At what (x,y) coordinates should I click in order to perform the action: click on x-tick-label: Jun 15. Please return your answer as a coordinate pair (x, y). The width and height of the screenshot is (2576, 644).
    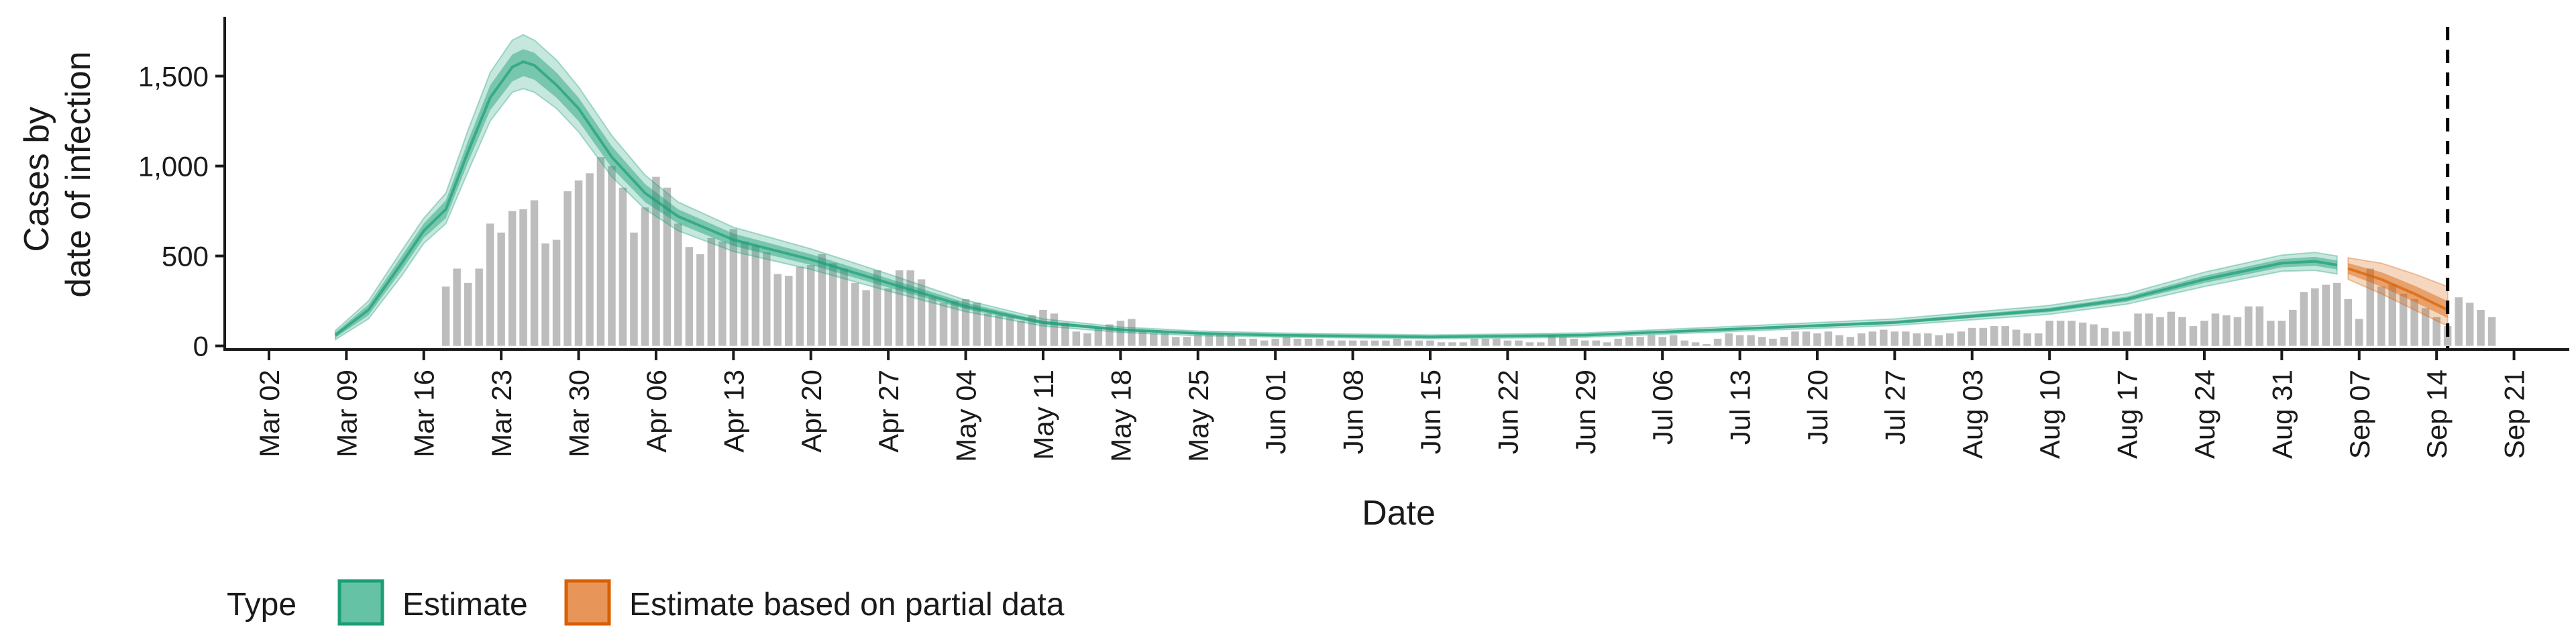
    Looking at the image, I should click on (1430, 412).